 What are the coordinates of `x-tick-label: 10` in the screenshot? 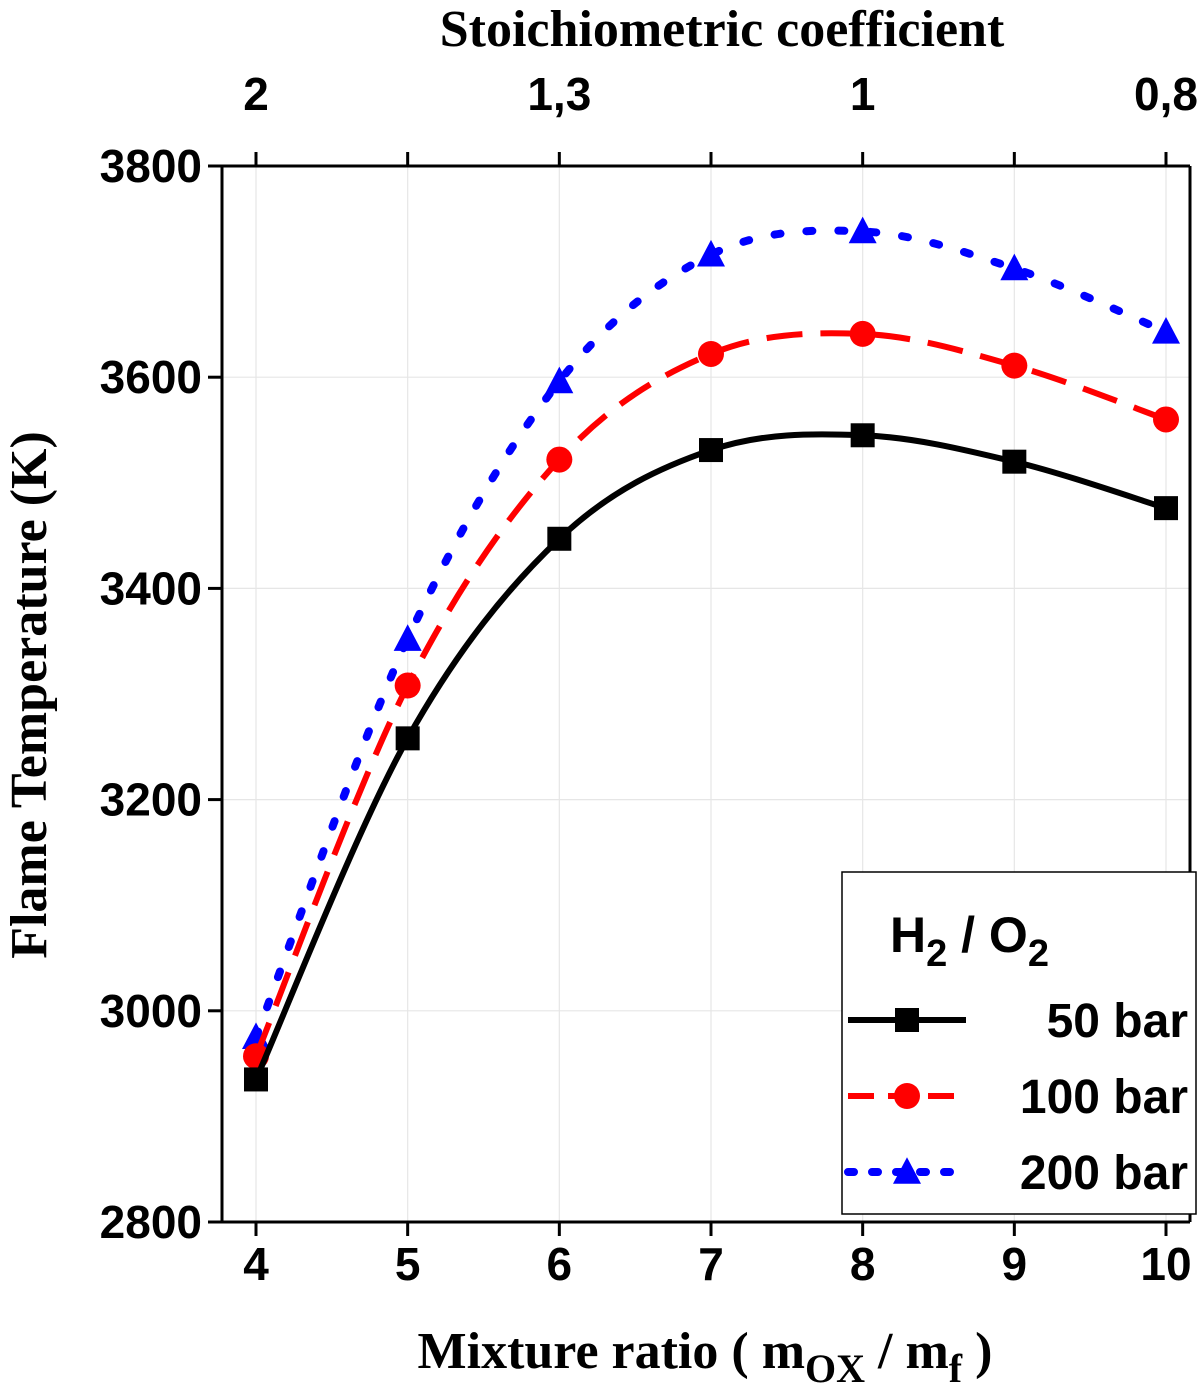 It's located at (1165, 1264).